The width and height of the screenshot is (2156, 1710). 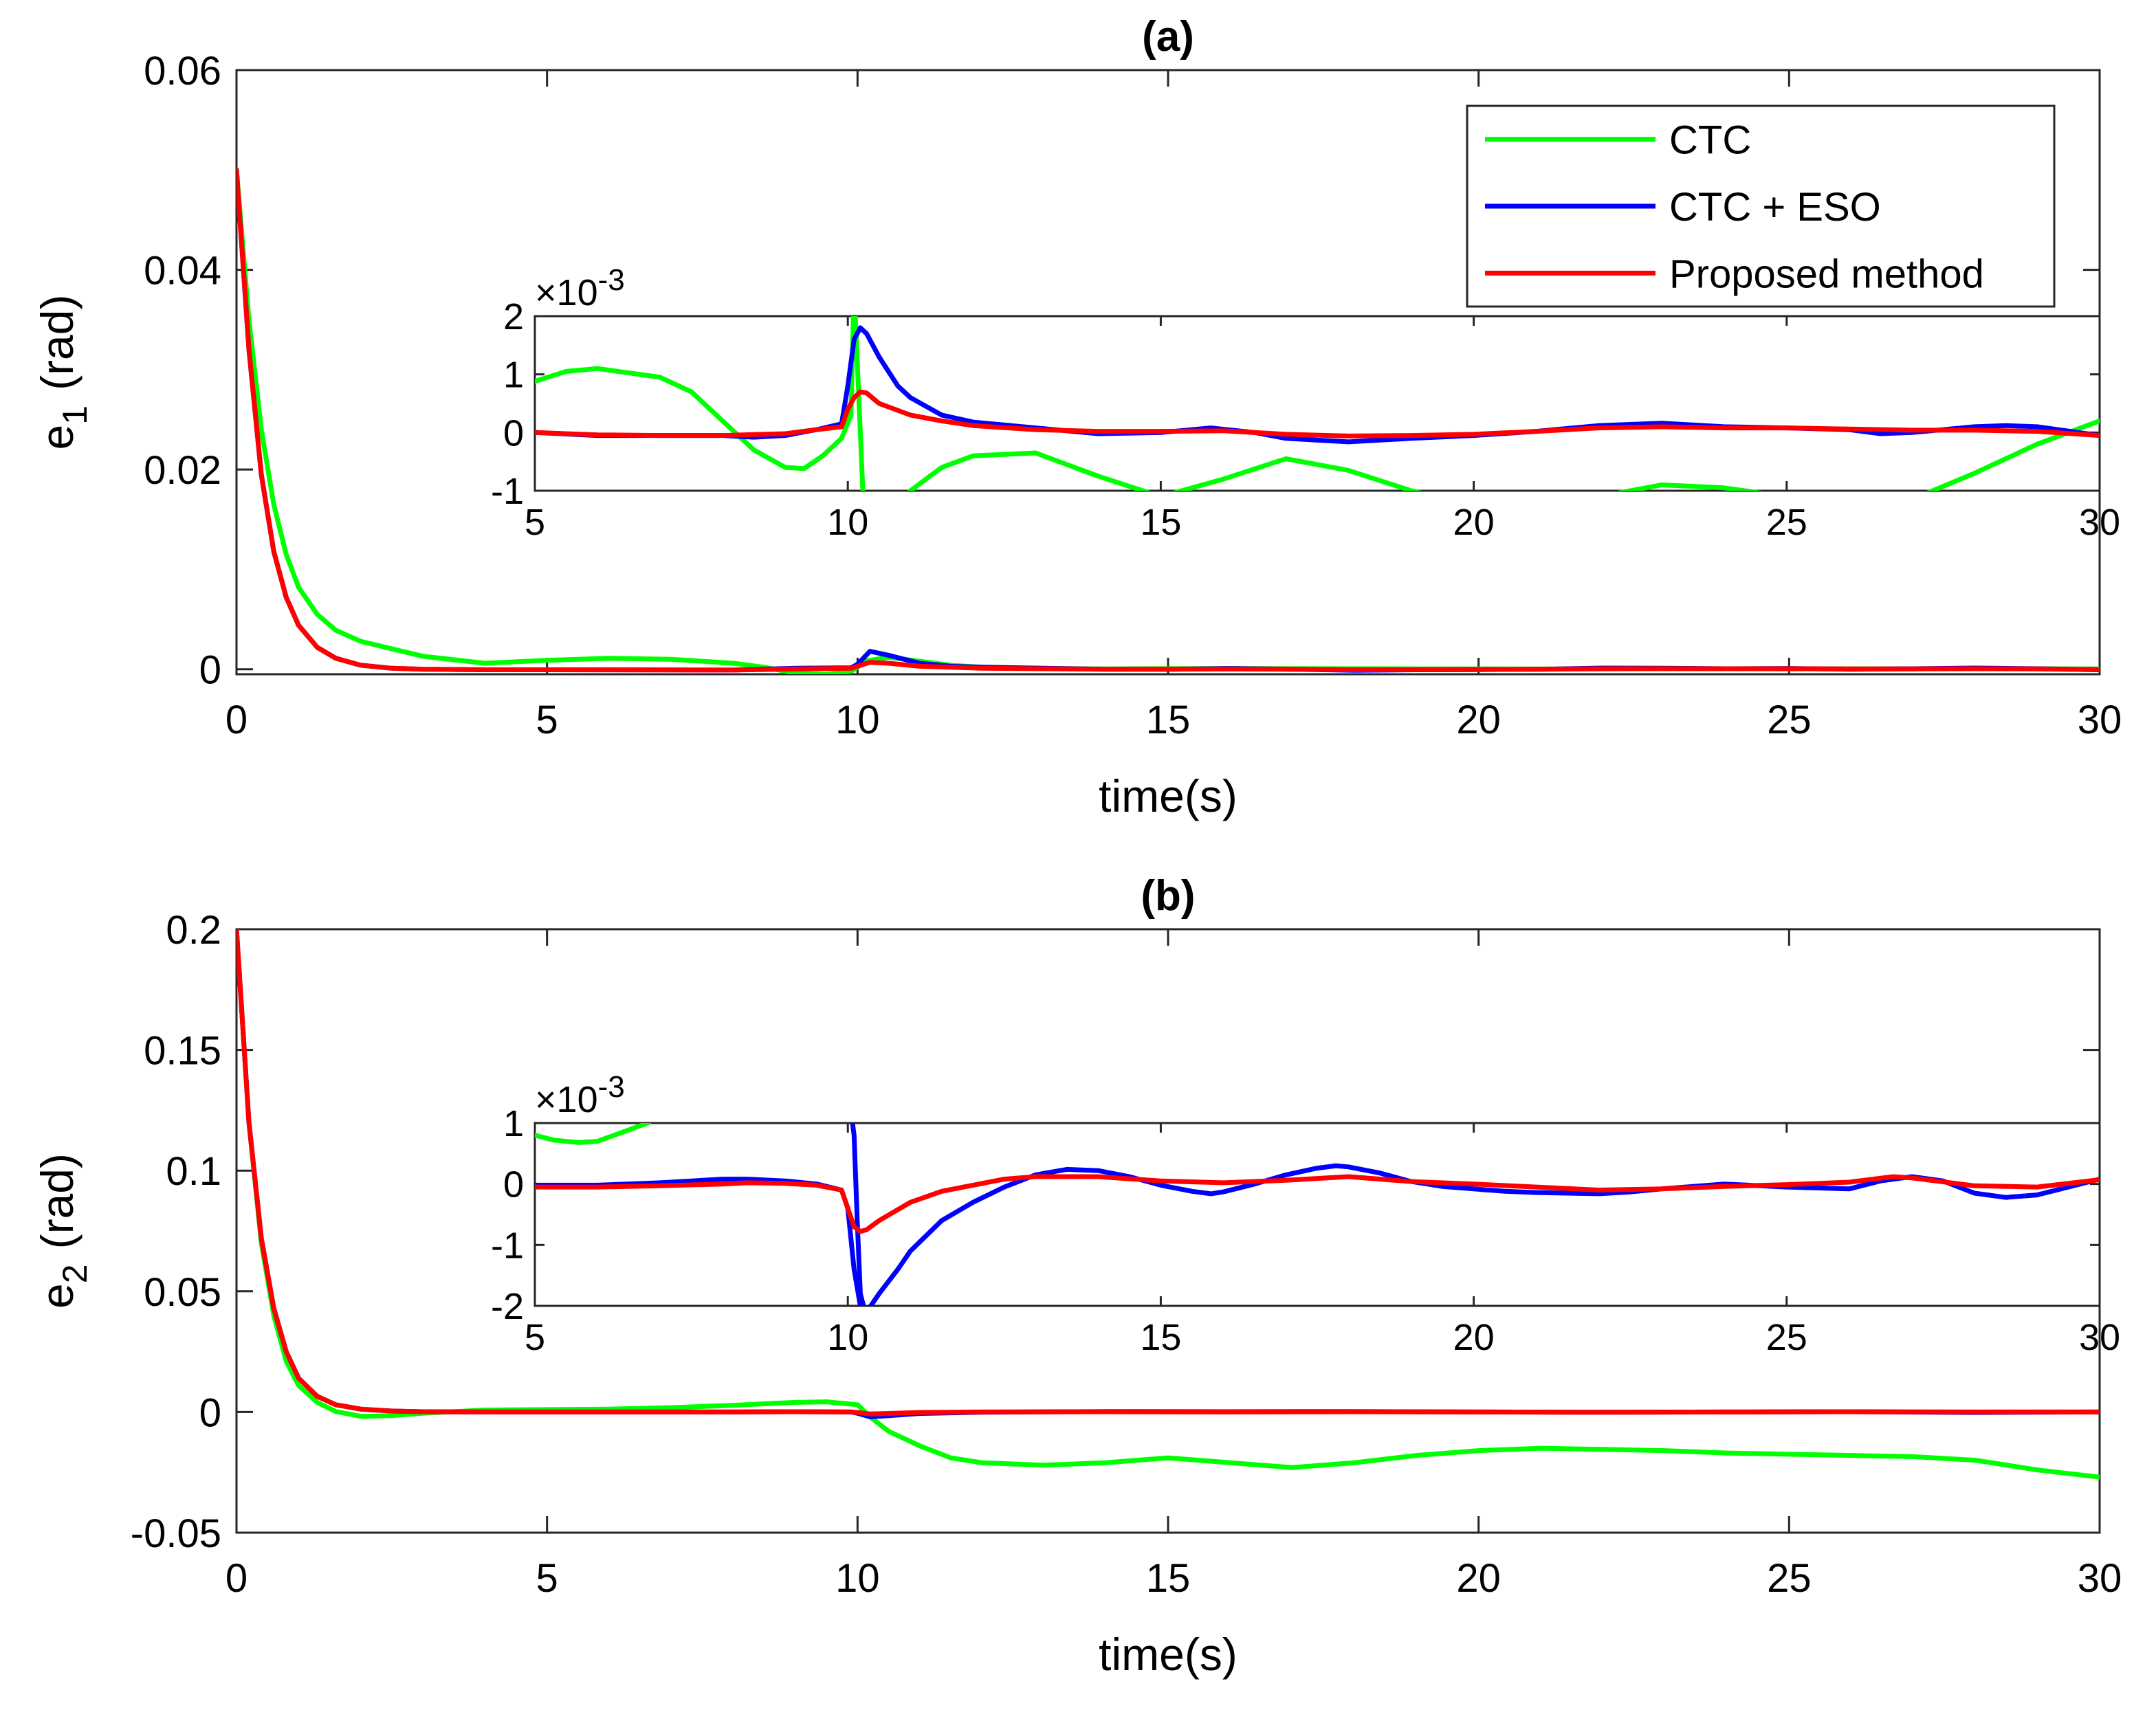 What do you see at coordinates (193, 930) in the screenshot?
I see `panel-b-axis-ytick-label: 0.2` at bounding box center [193, 930].